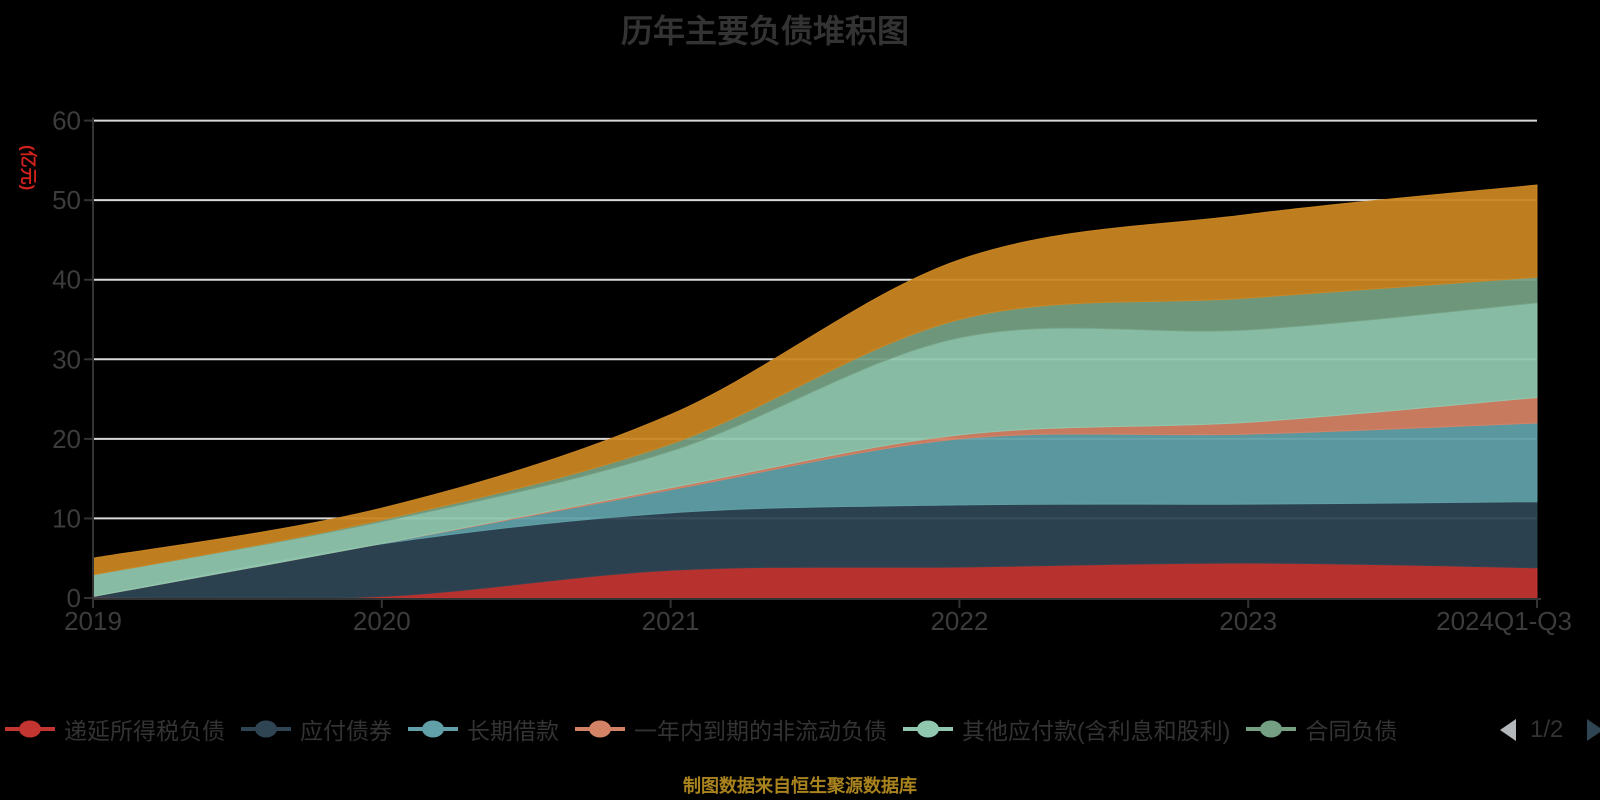 The width and height of the screenshot is (1600, 800). Describe the element at coordinates (74, 598) in the screenshot. I see `y-tick-label: 0` at that location.